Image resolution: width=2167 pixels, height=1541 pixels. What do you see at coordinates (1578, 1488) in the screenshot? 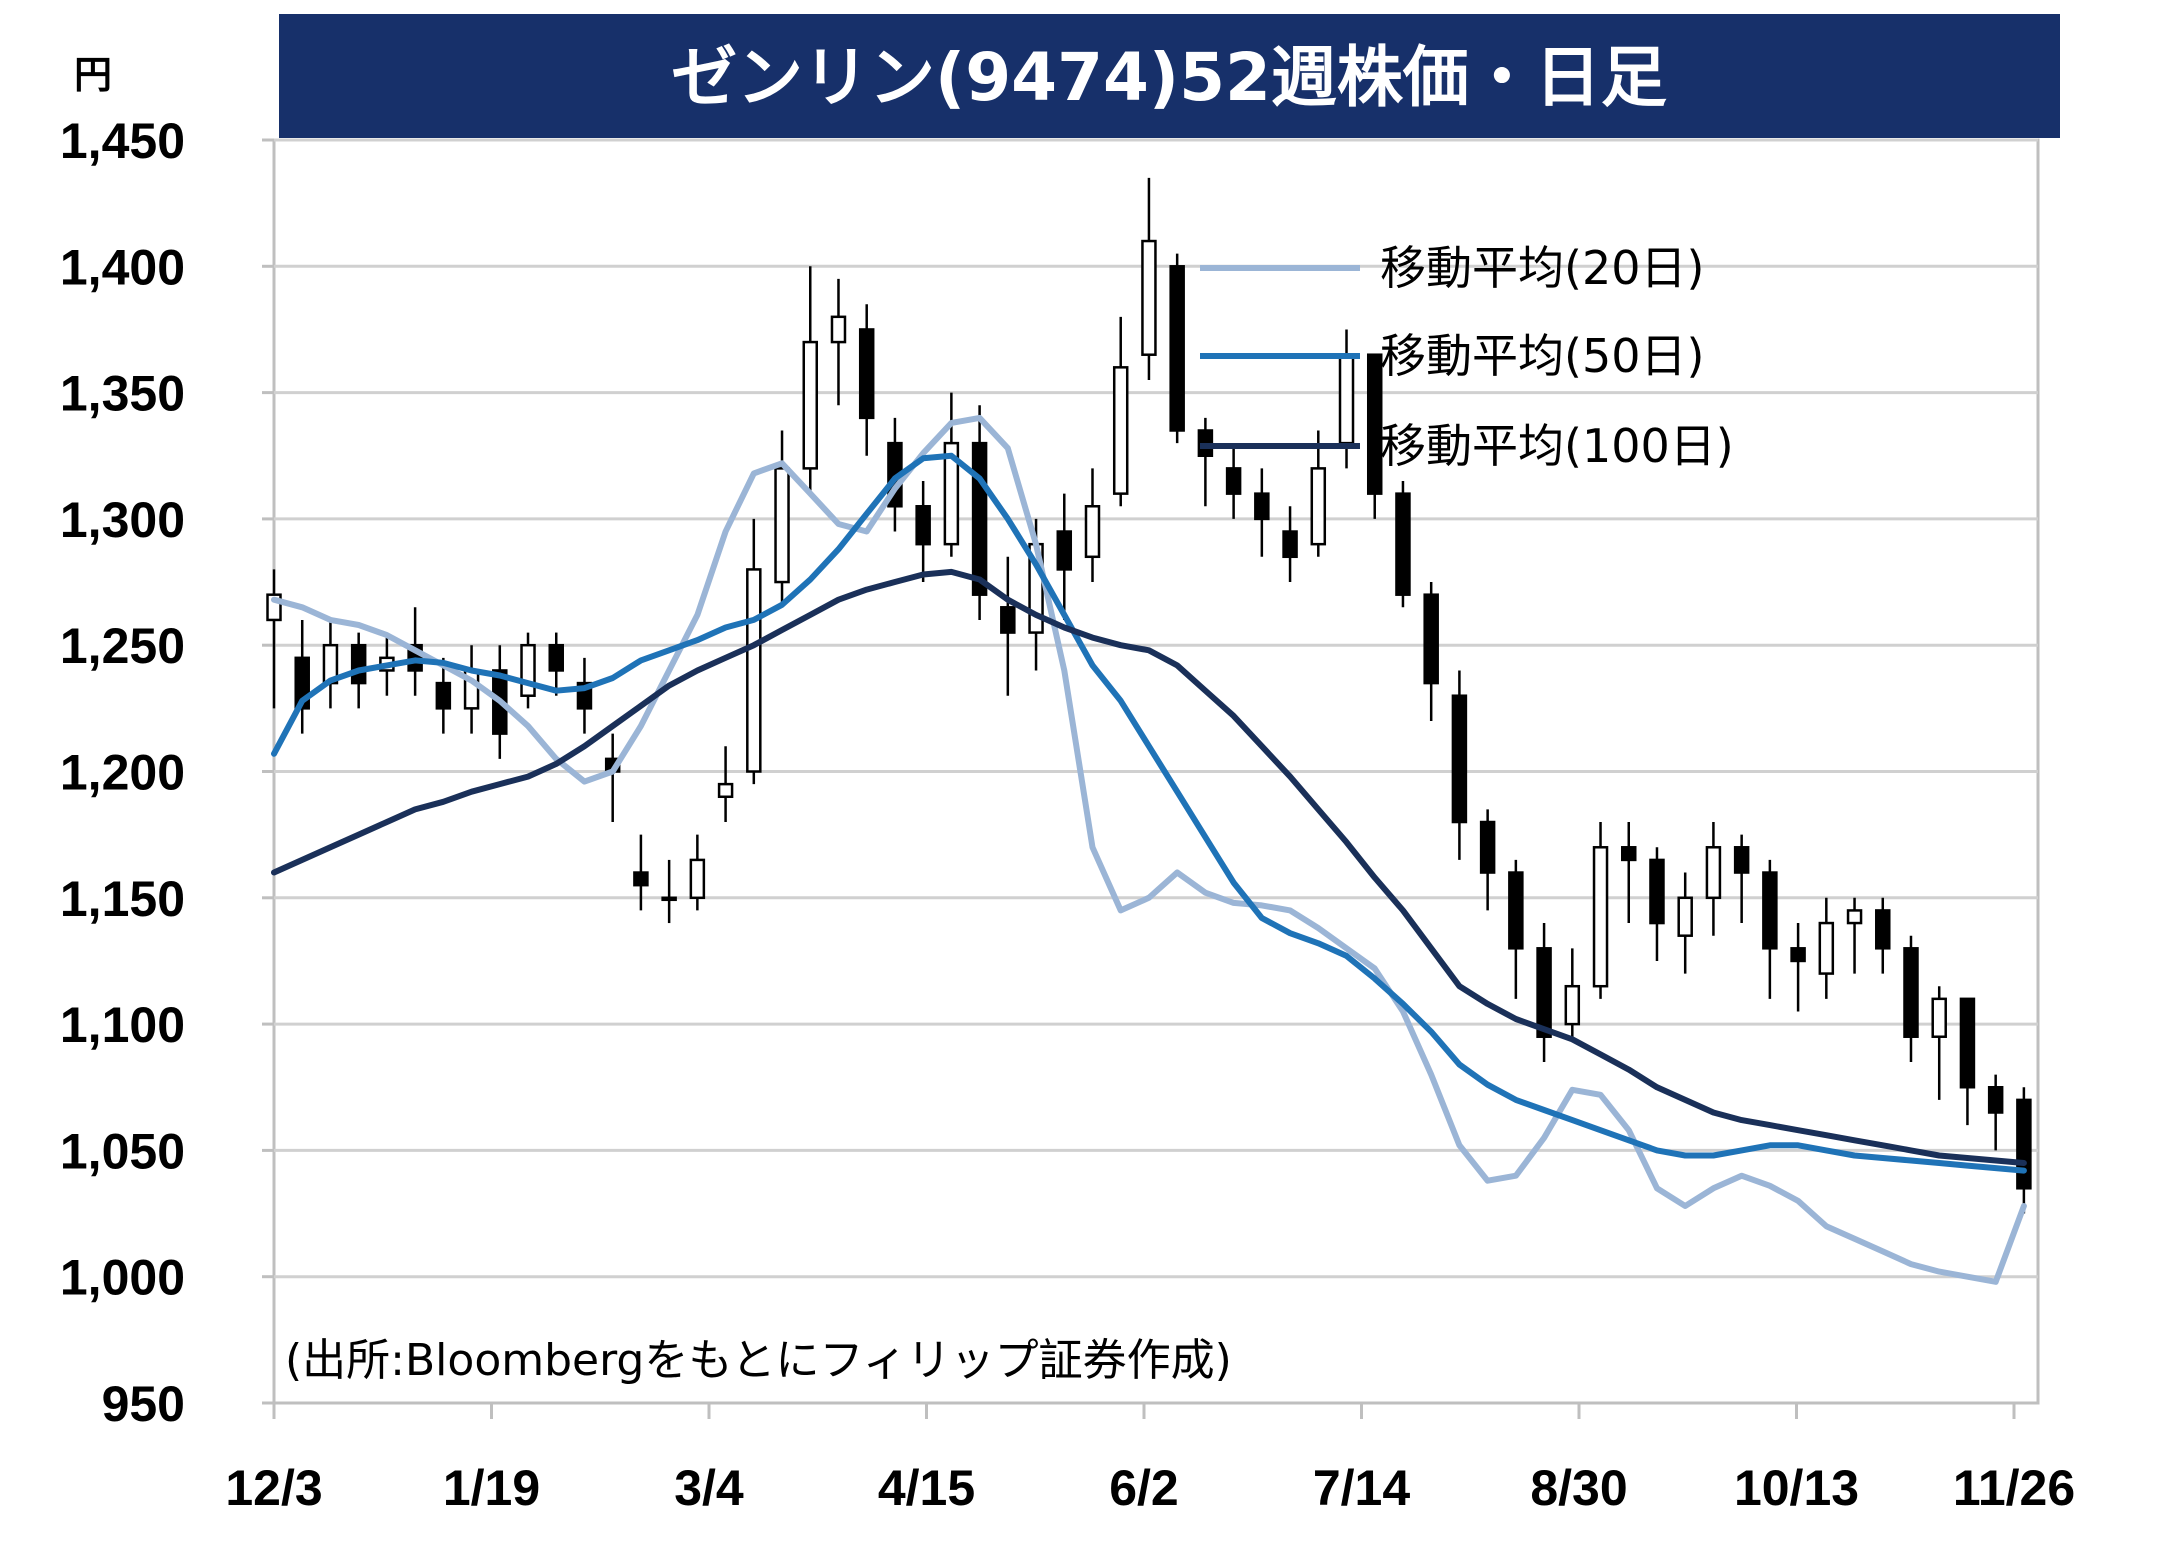
I see `x-tick-label: 8/30` at bounding box center [1578, 1488].